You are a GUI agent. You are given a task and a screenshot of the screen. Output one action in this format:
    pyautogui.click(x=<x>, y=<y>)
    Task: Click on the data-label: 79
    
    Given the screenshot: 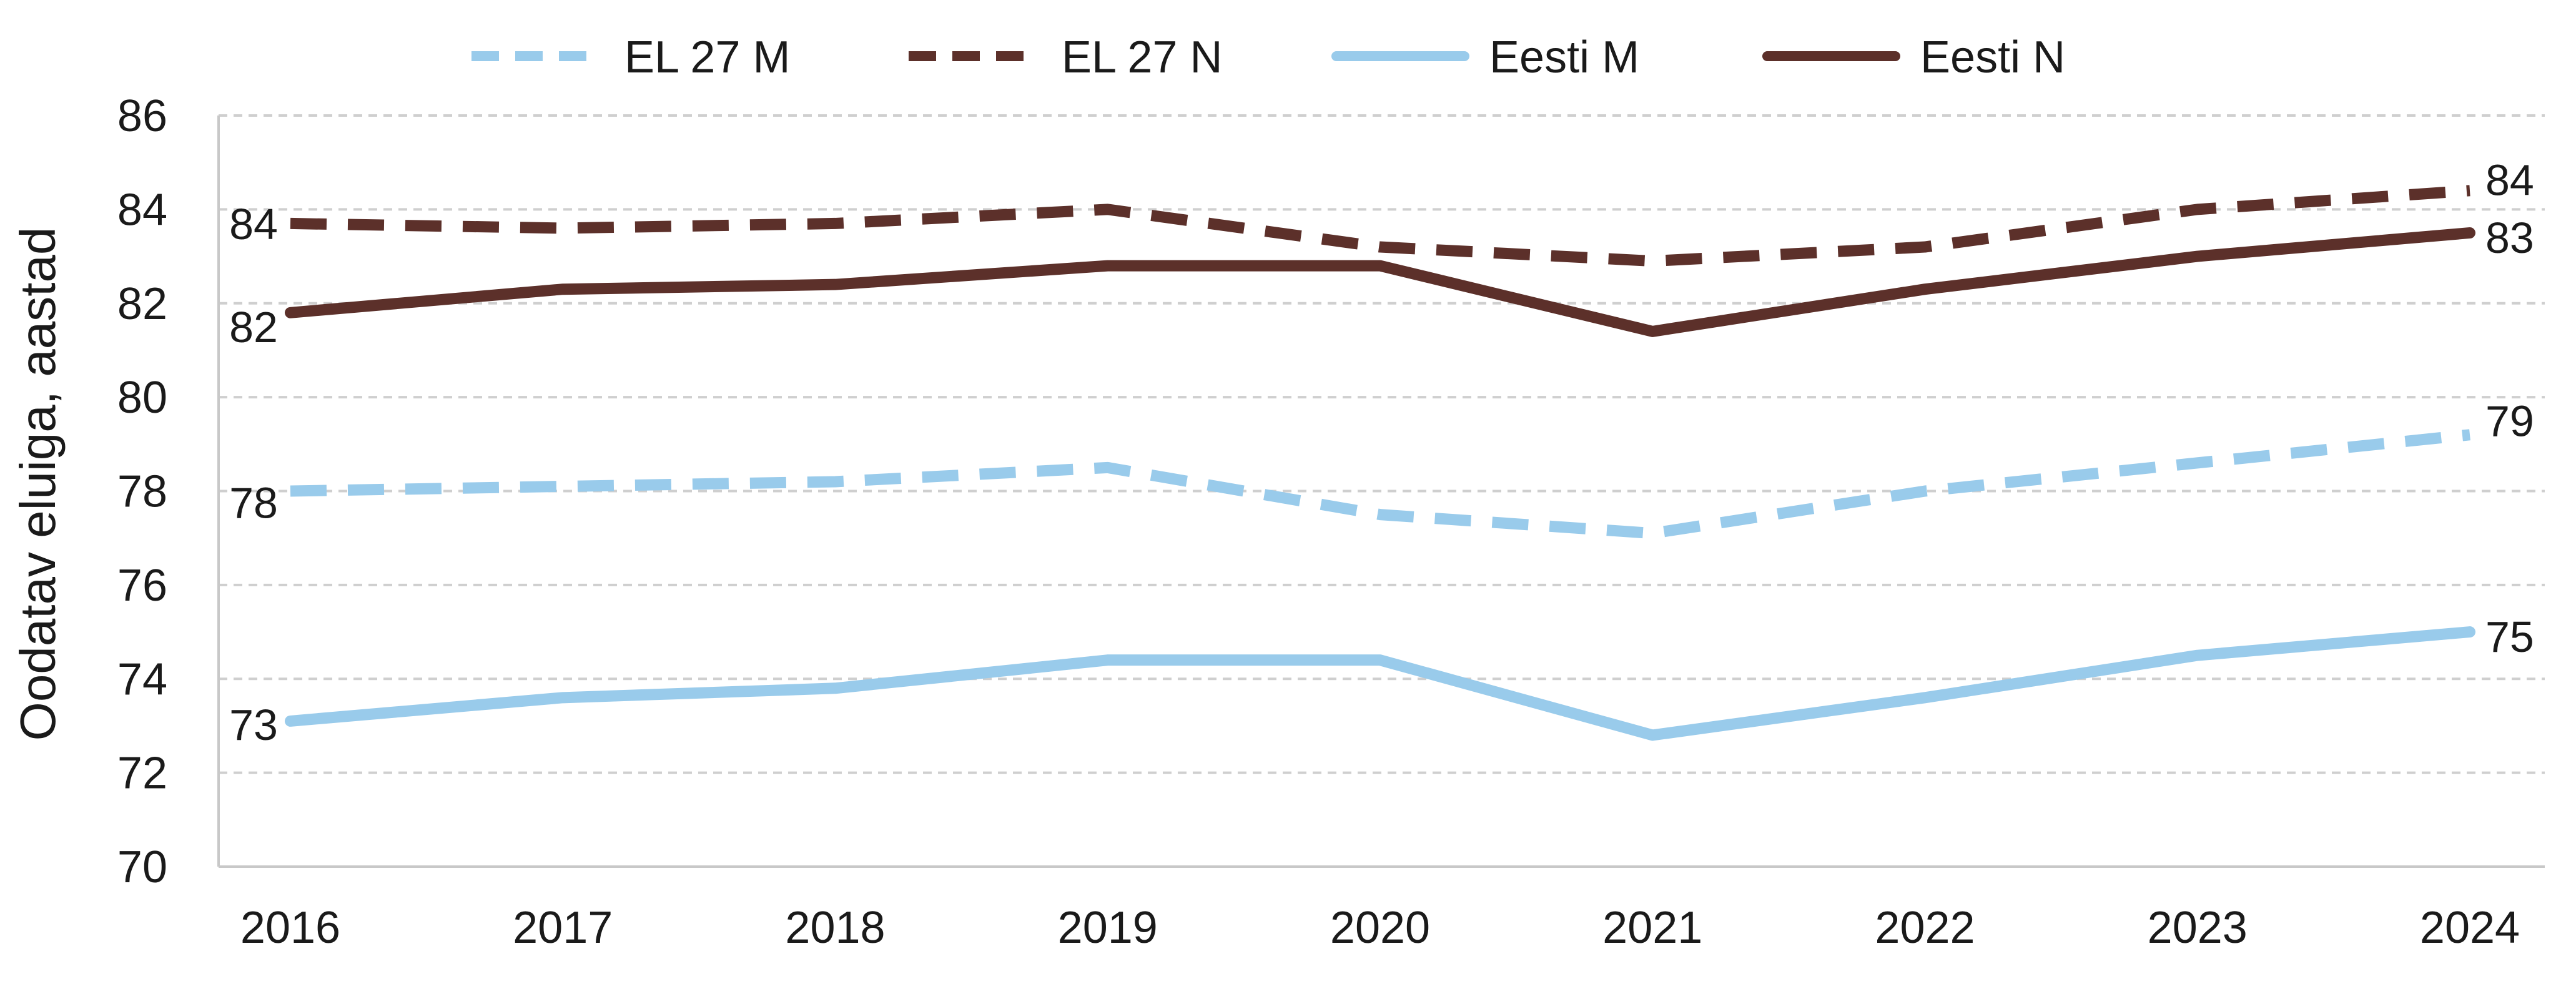 What is the action you would take?
    pyautogui.click(x=2509, y=420)
    